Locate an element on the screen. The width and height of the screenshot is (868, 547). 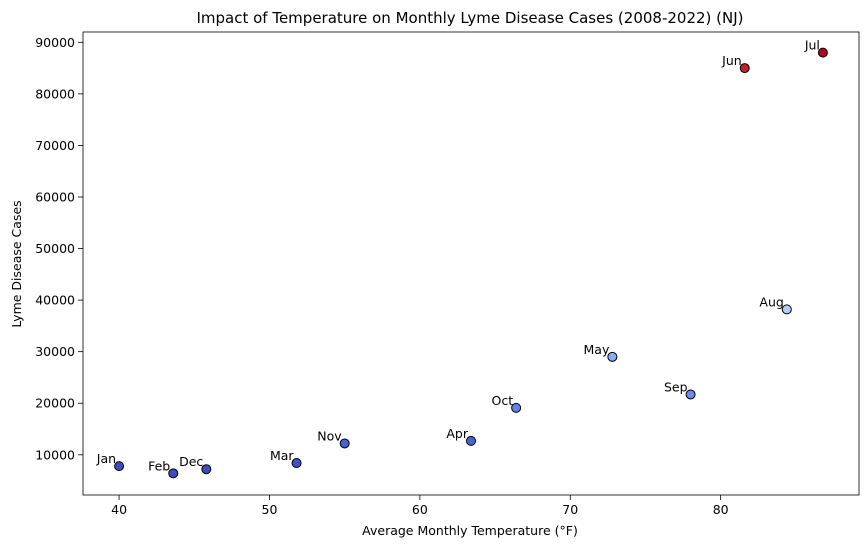
y-tick-label: 50000 is located at coordinates (55, 248).